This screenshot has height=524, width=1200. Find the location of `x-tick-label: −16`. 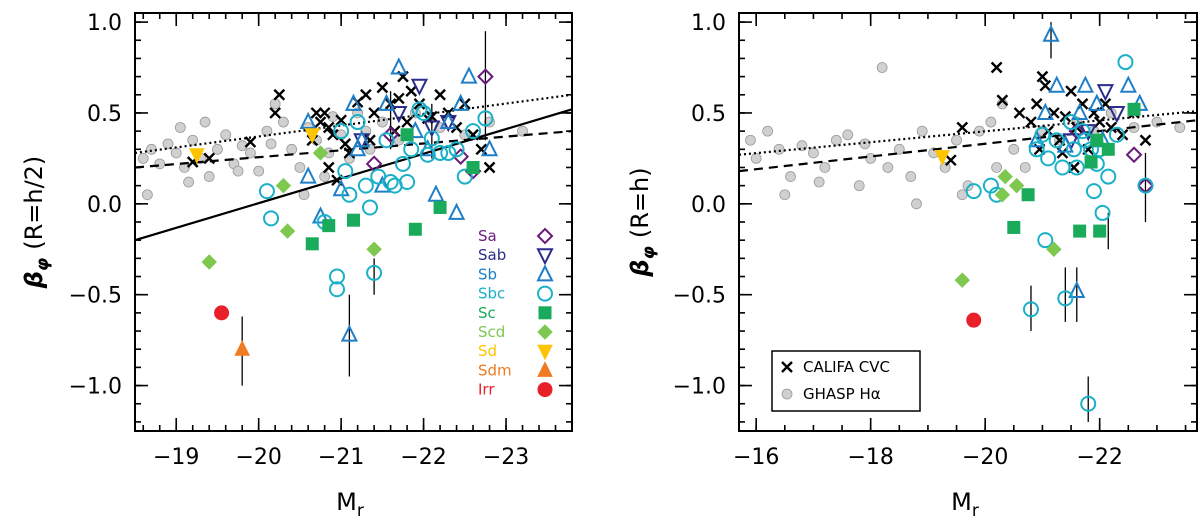

x-tick-label: −16 is located at coordinates (756, 457).